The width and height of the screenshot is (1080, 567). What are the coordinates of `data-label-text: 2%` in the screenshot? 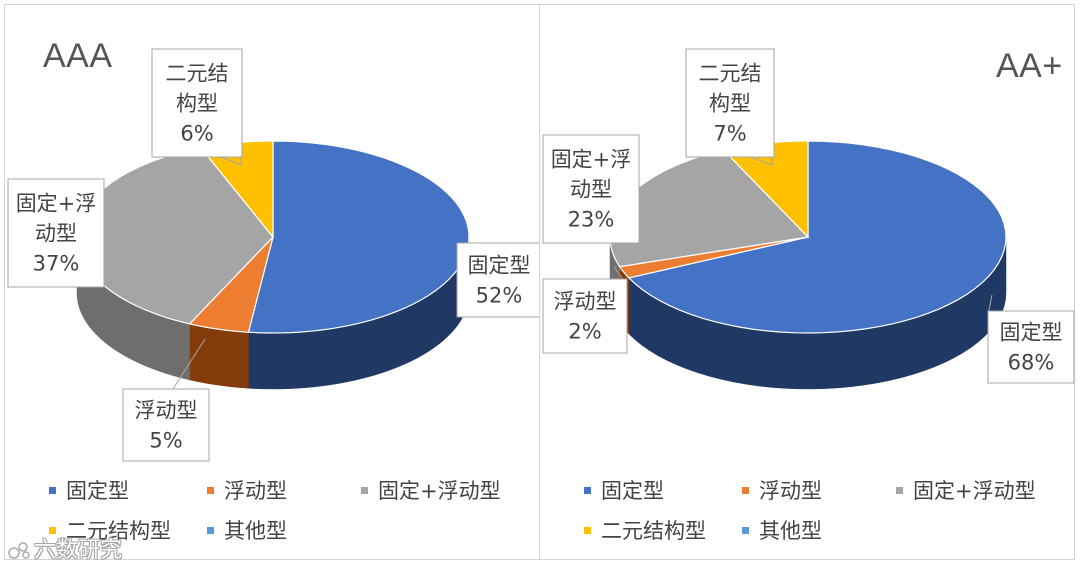 It's located at (584, 332).